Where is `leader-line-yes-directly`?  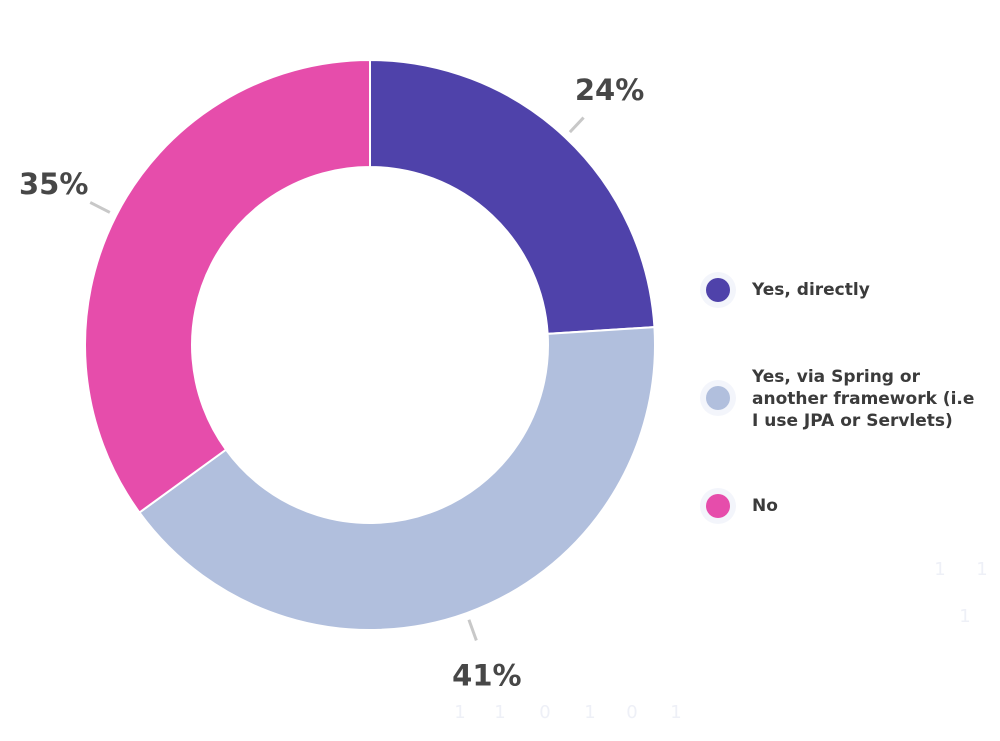 leader-line-yes-directly is located at coordinates (576, 125).